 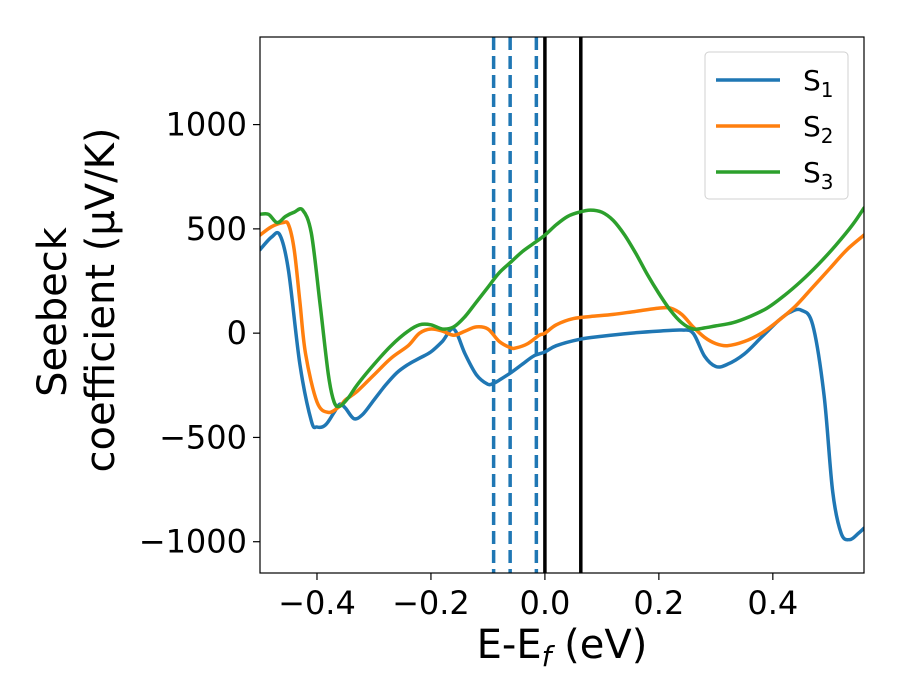 I want to click on legend-label-s2: S2, so click(x=818, y=129).